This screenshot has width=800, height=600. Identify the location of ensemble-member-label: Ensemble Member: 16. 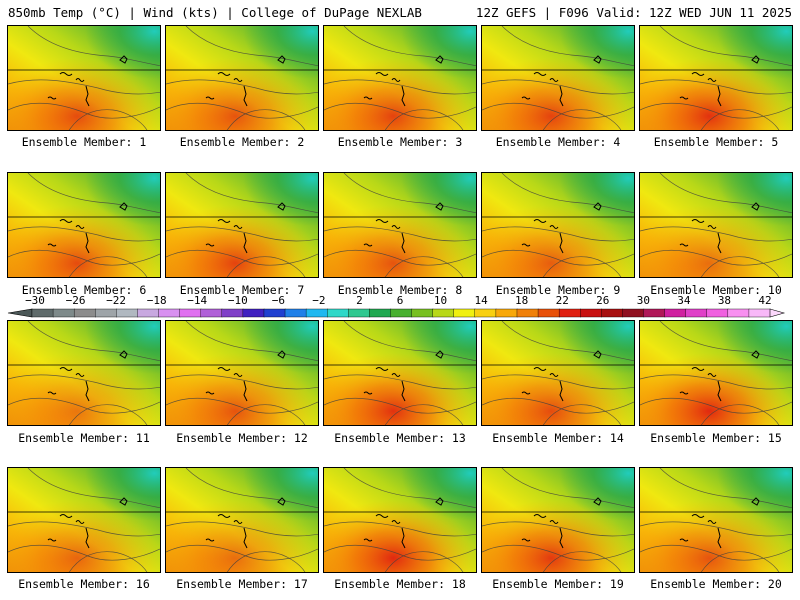
(84, 584).